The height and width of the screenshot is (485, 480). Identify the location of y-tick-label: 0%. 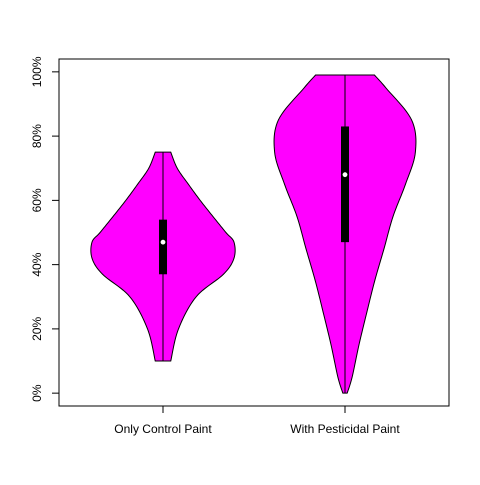
(37, 393).